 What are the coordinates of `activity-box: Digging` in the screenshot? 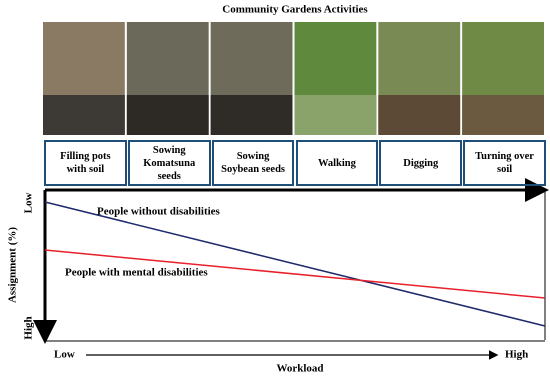 It's located at (421, 163).